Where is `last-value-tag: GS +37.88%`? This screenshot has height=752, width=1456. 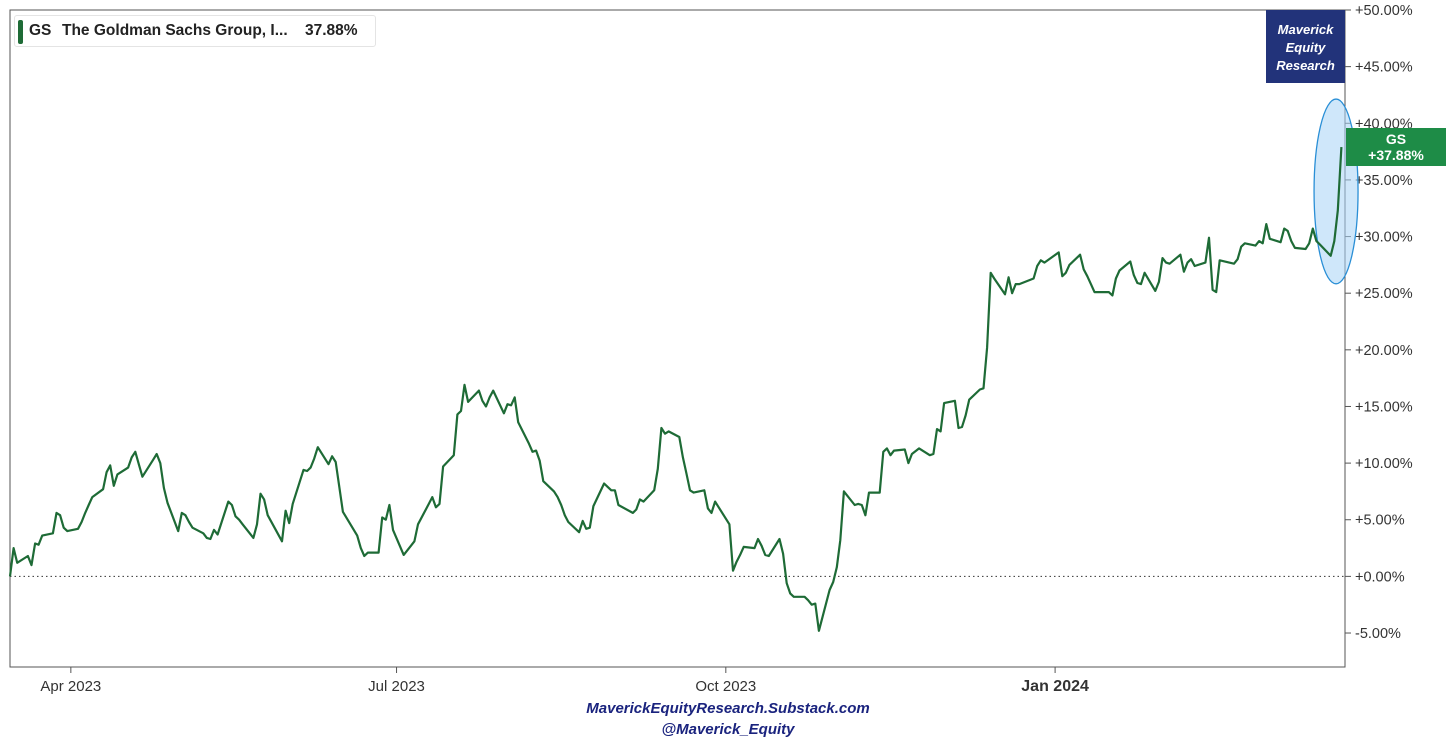
last-value-tag: GS +37.88% is located at coordinates (1396, 147).